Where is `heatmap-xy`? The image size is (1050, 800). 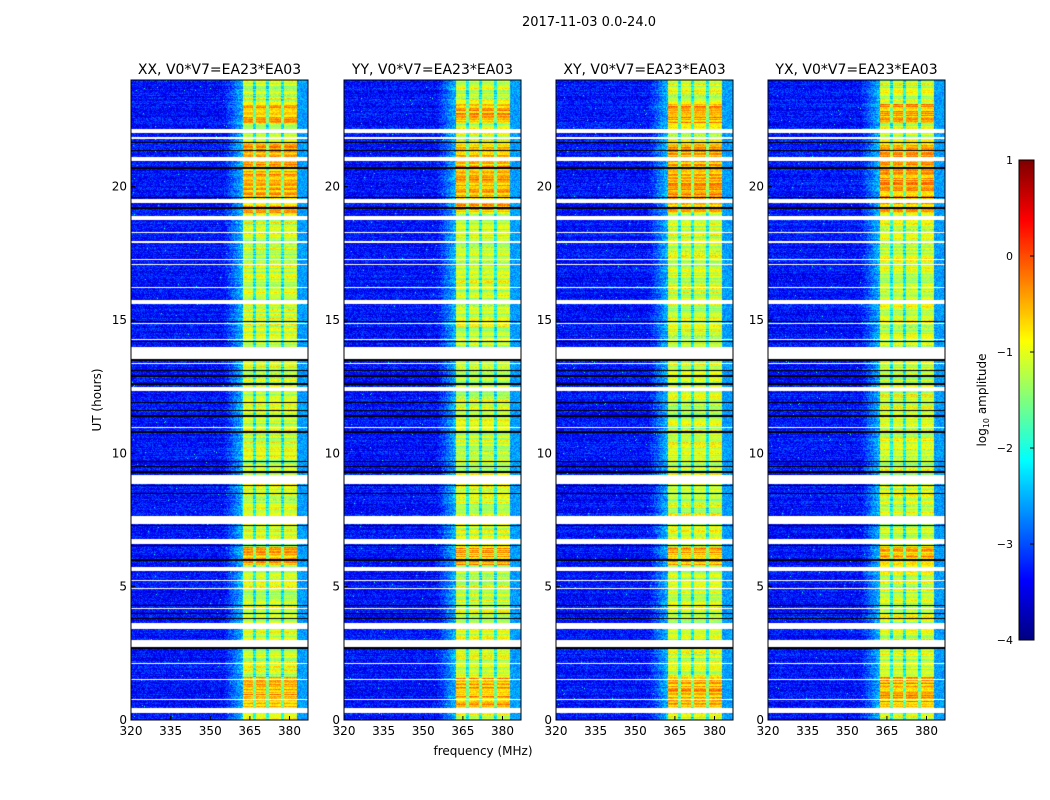 heatmap-xy is located at coordinates (644, 400).